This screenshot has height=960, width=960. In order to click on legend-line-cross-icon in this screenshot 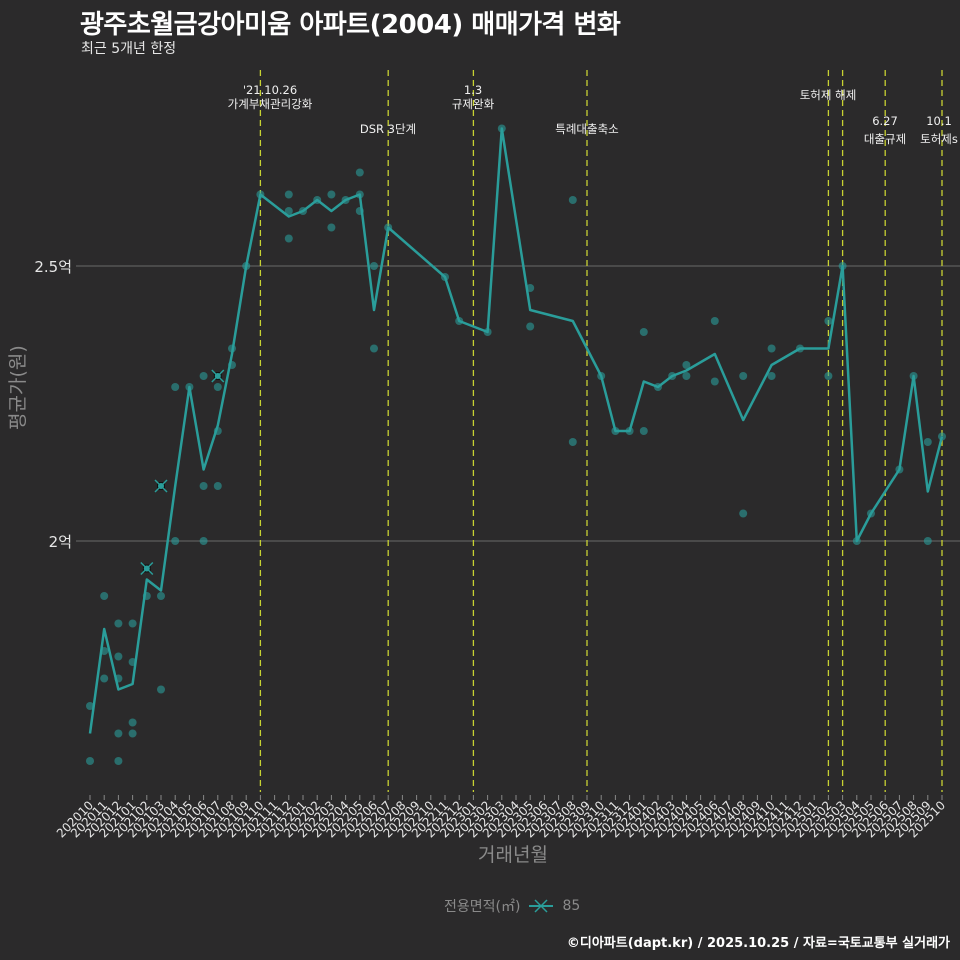, I will do `click(541, 906)`.